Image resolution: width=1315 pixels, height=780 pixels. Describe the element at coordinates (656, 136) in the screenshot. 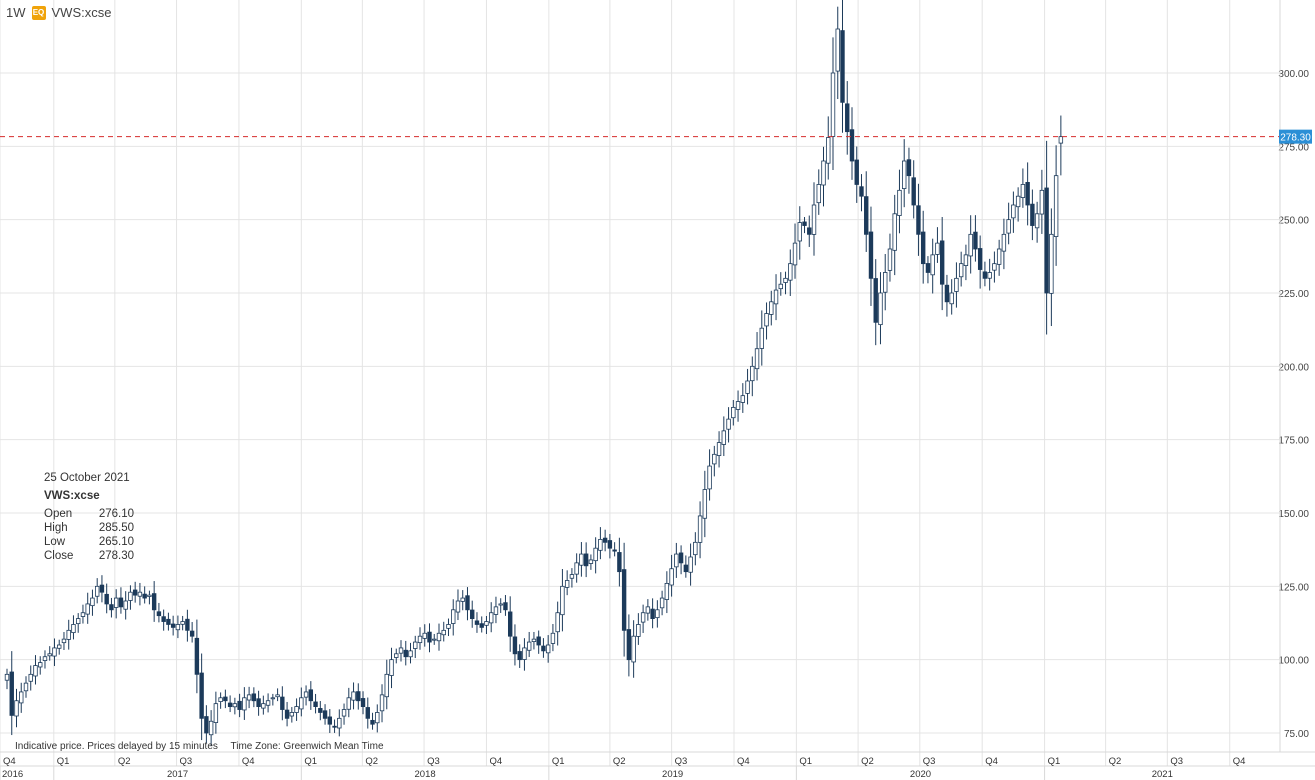

I see `last-price-line: 278.30` at that location.